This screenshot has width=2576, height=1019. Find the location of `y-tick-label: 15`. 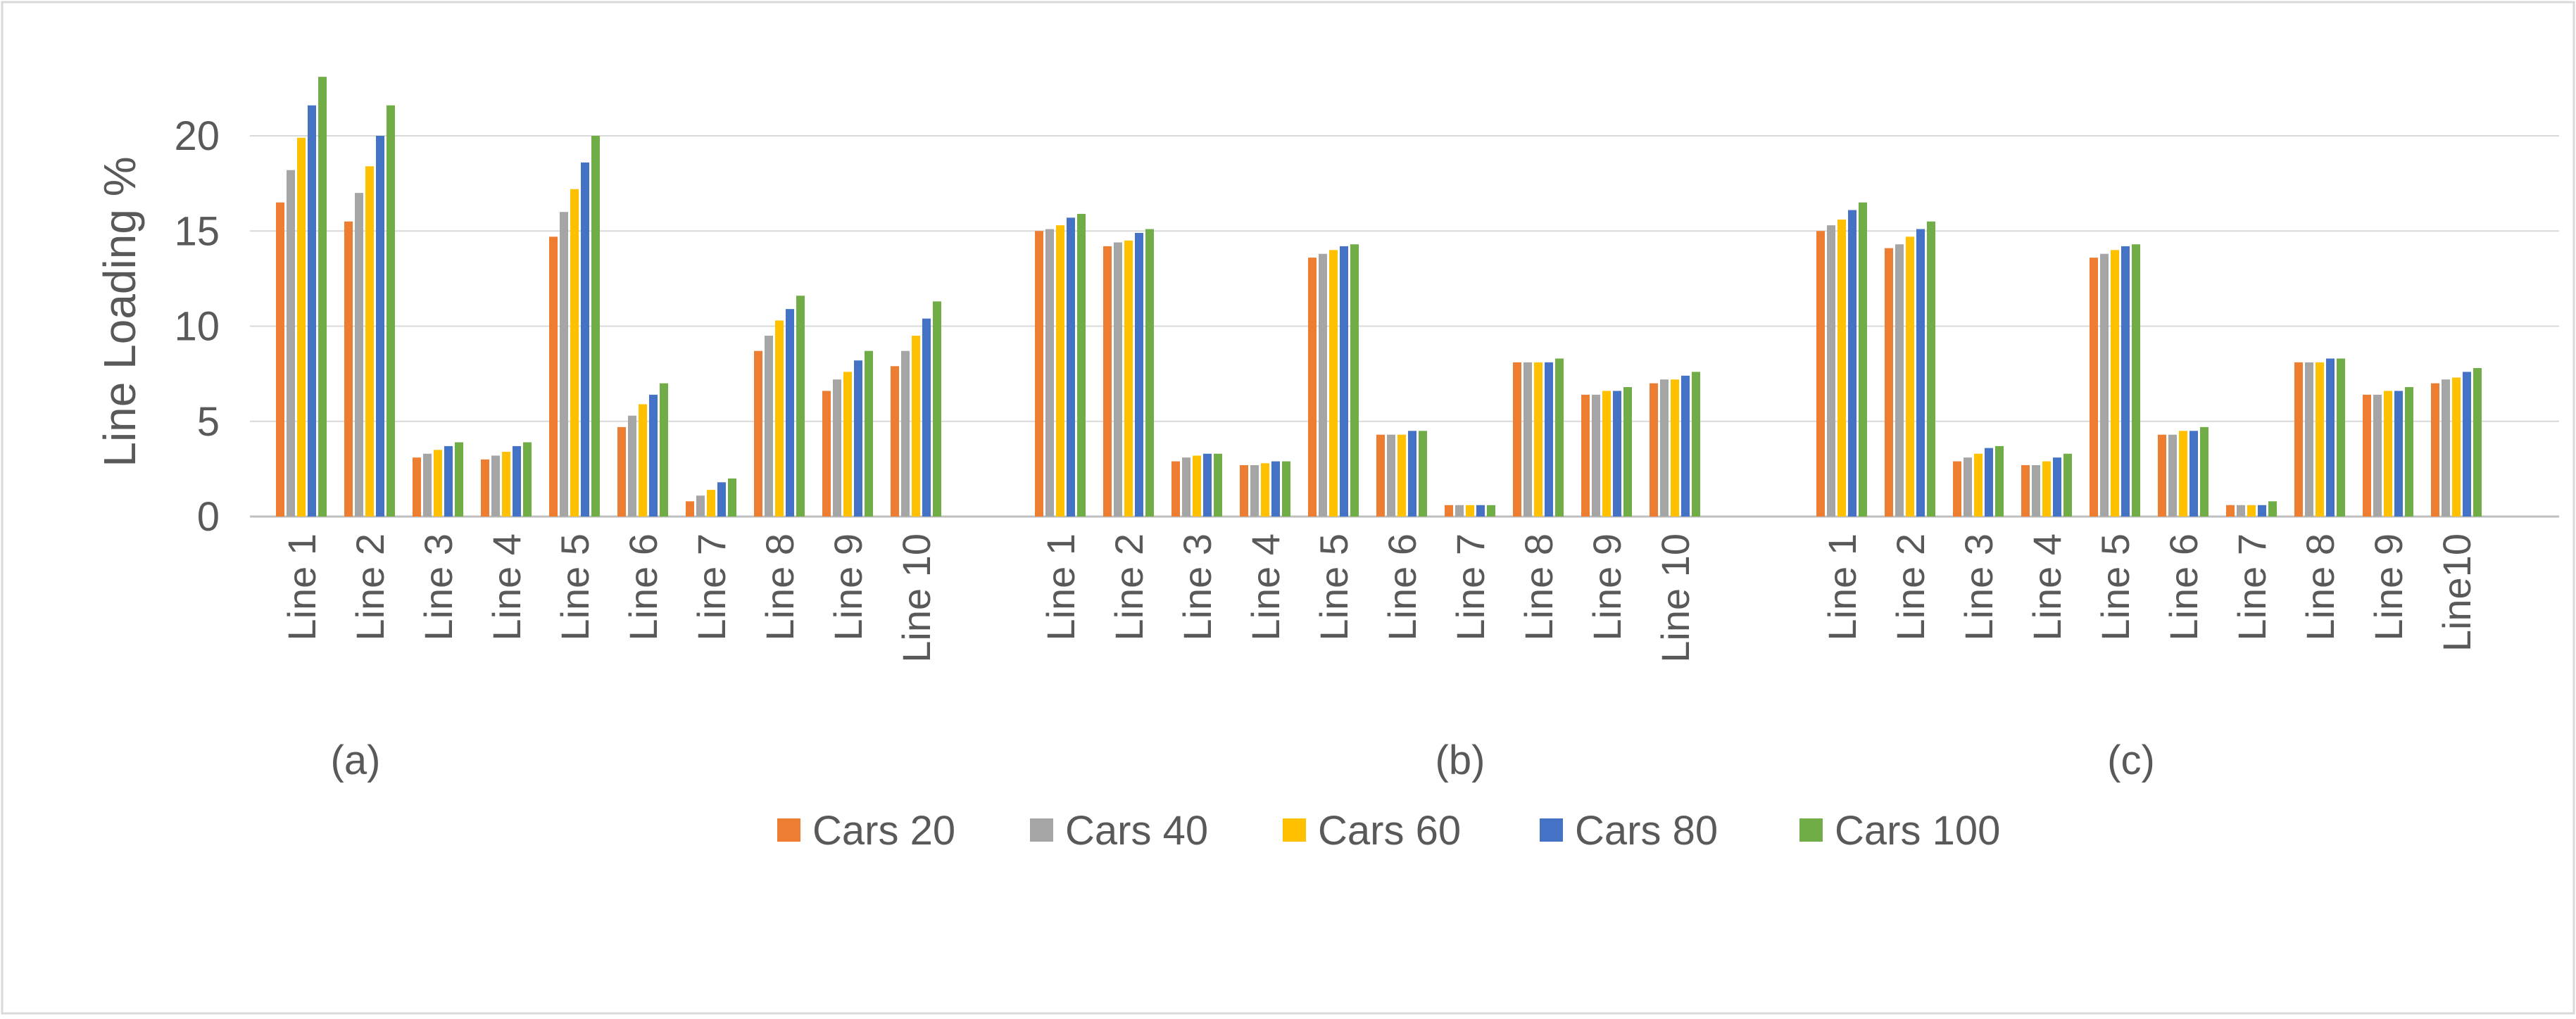

y-tick-label: 15 is located at coordinates (197, 231).